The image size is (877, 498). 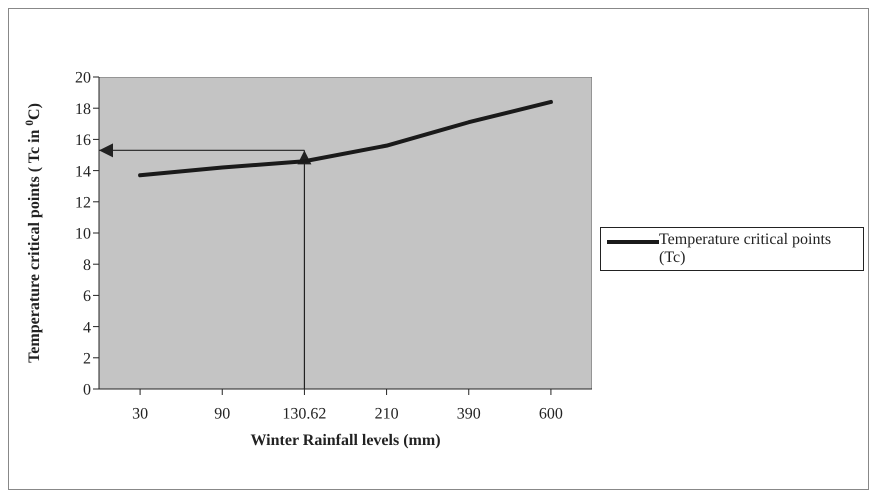 I want to click on y-tick-label: 16, so click(x=83, y=141).